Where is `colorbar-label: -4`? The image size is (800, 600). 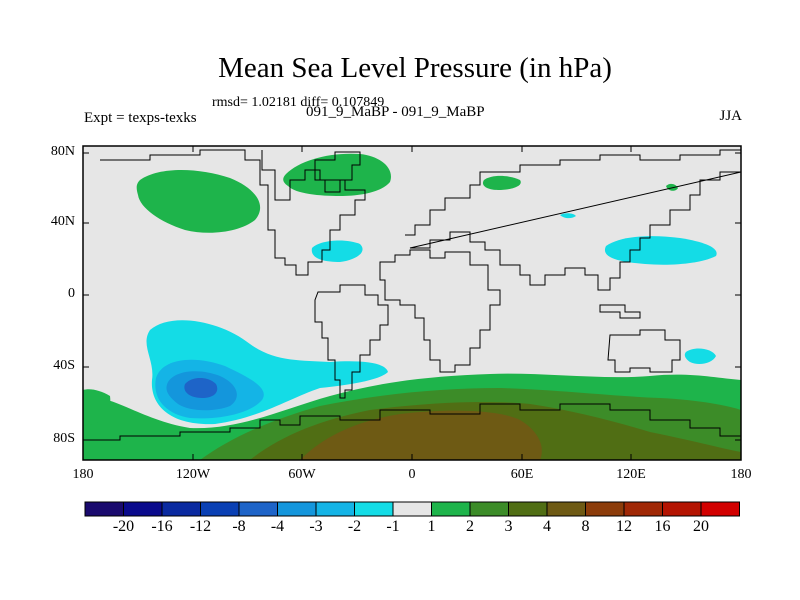
colorbar-label: -4 is located at coordinates (277, 526).